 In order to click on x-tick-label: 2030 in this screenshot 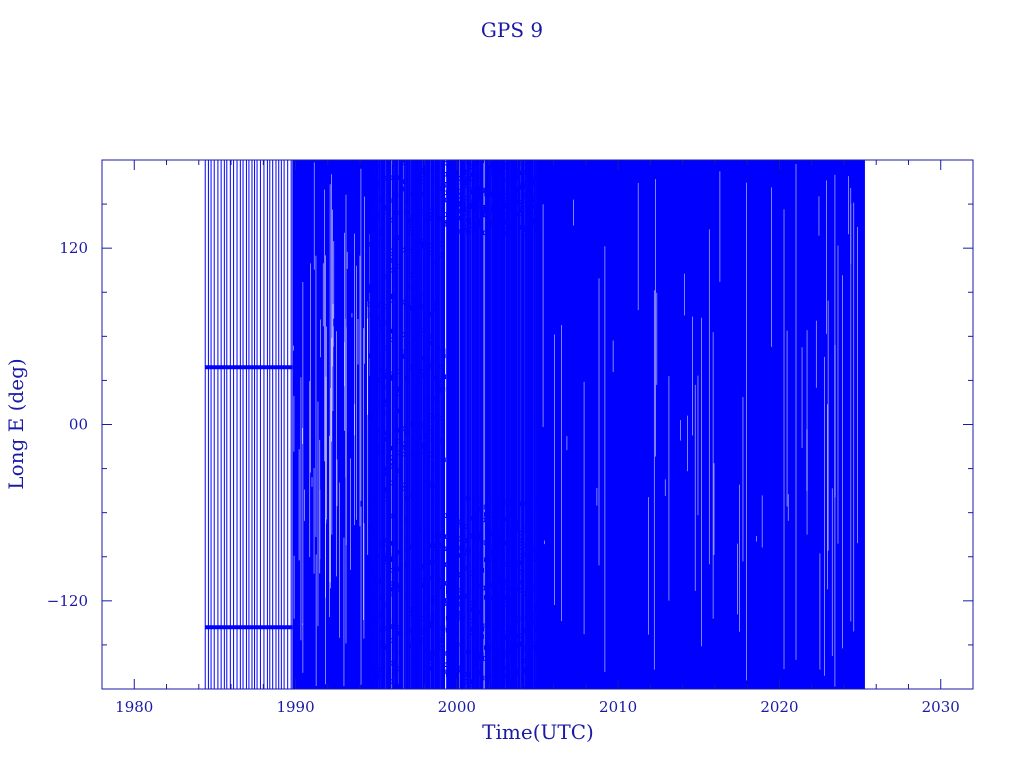, I will do `click(941, 707)`.